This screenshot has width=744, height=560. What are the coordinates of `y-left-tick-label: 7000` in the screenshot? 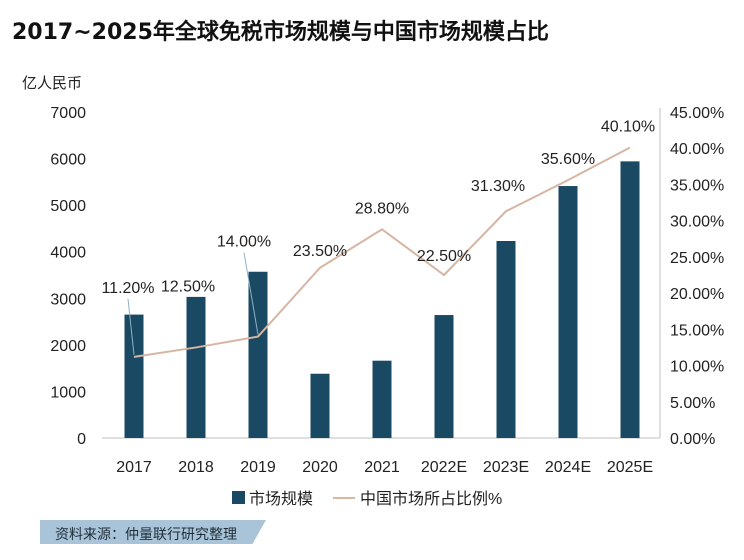 It's located at (68, 113).